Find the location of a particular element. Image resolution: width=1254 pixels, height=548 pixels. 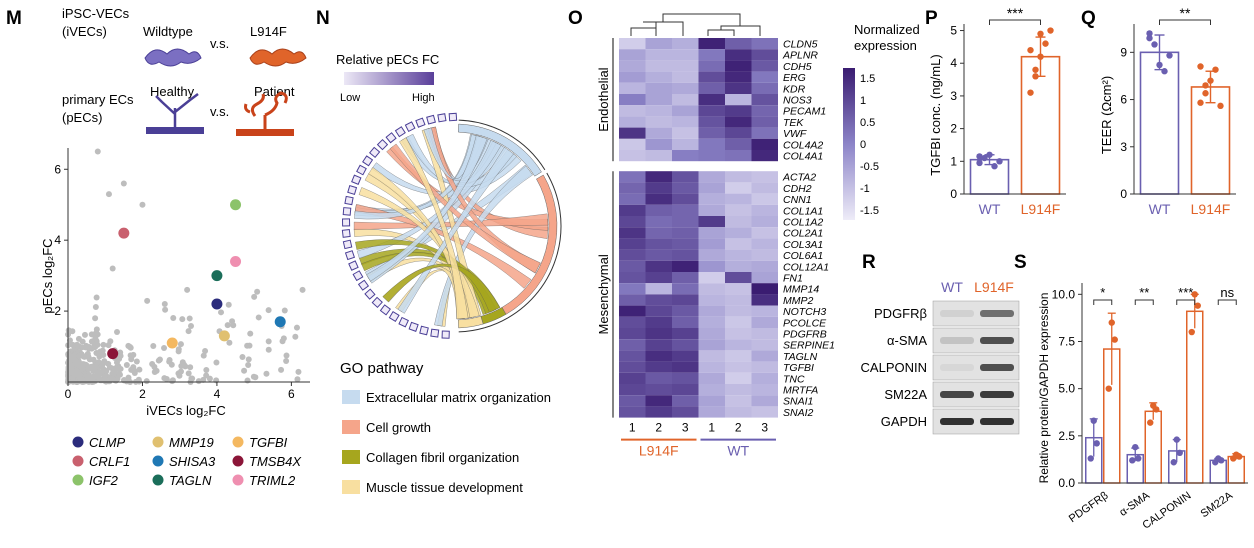

panel-q: Q WT L914F 0 3 6 9 ** TEER (Ωcm²) is located at coordinates (1158, 111).